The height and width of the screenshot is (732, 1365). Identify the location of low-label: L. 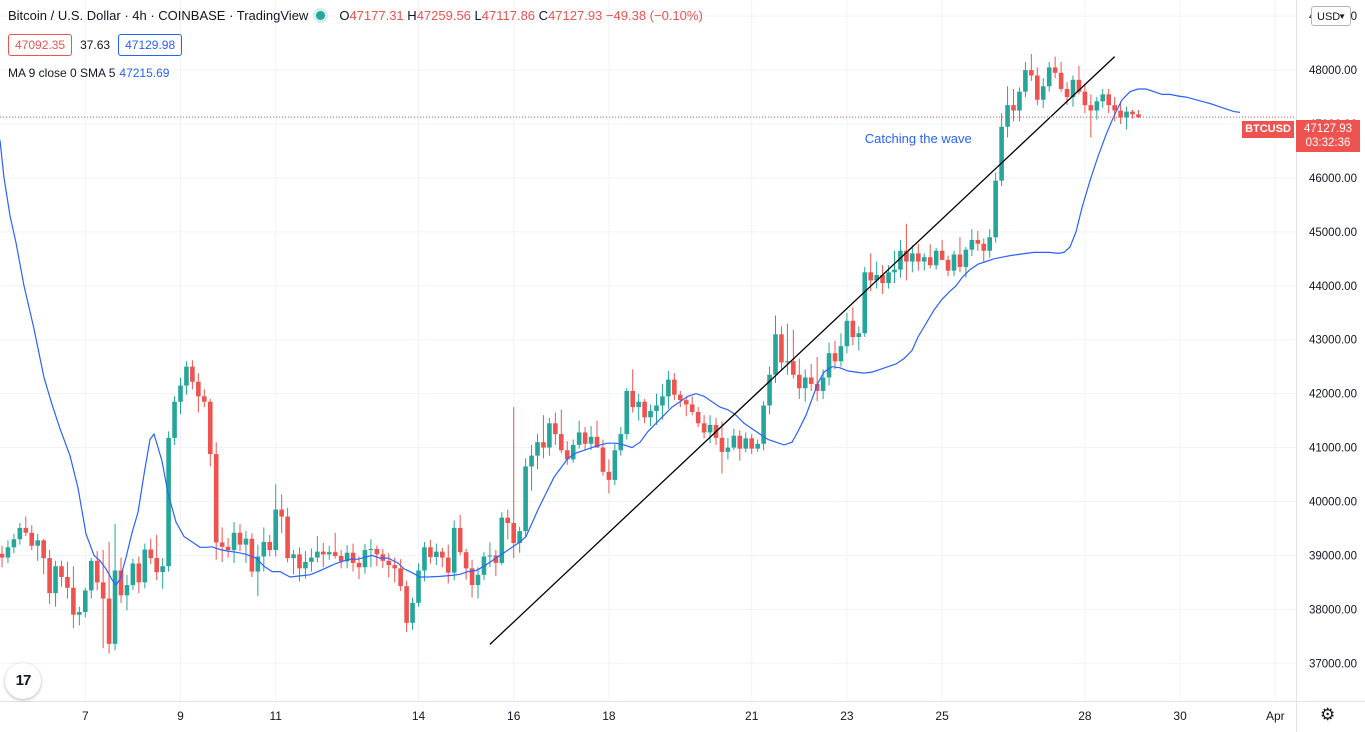
(478, 15).